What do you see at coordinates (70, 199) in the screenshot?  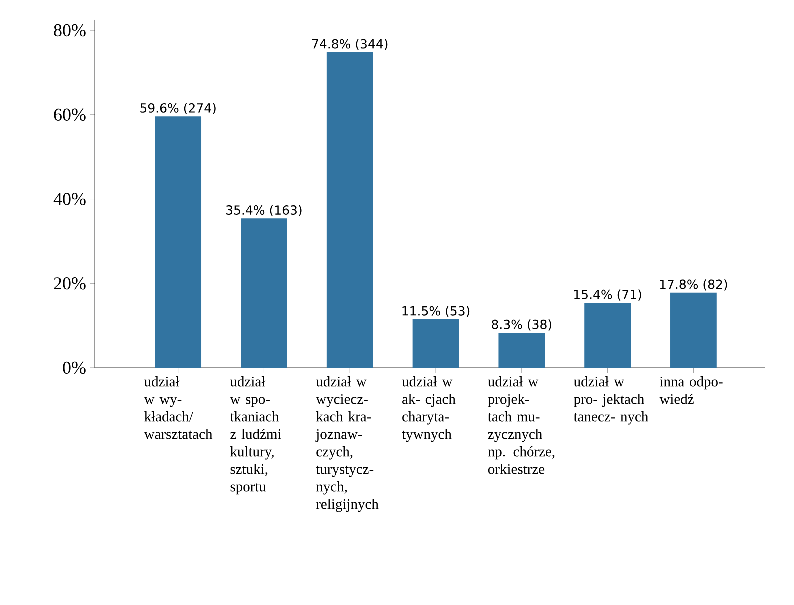 I see `y-tick-label: 40%` at bounding box center [70, 199].